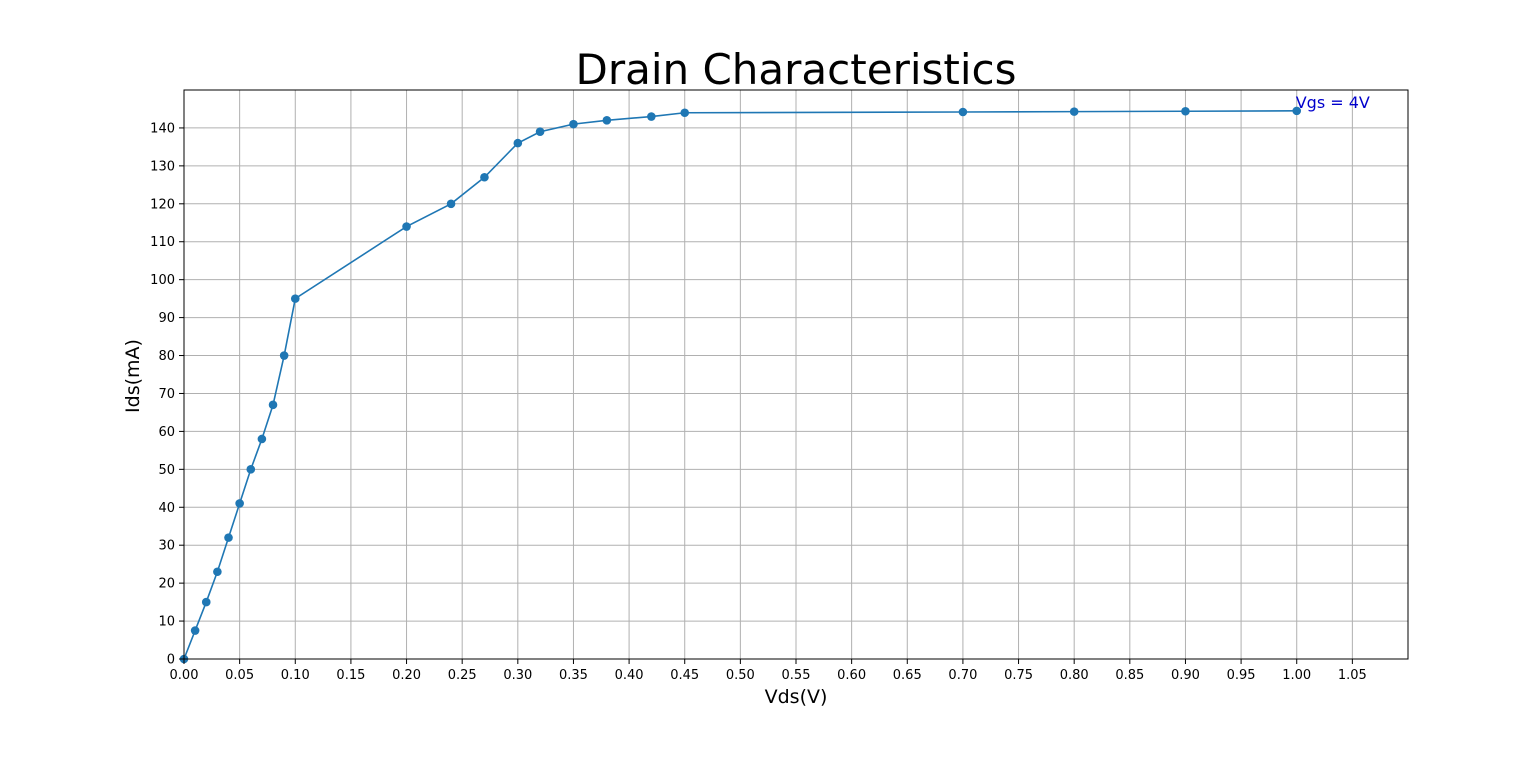 Image resolution: width=1536 pixels, height=761 pixels. What do you see at coordinates (239, 675) in the screenshot?
I see `x-tick-label: 0.05` at bounding box center [239, 675].